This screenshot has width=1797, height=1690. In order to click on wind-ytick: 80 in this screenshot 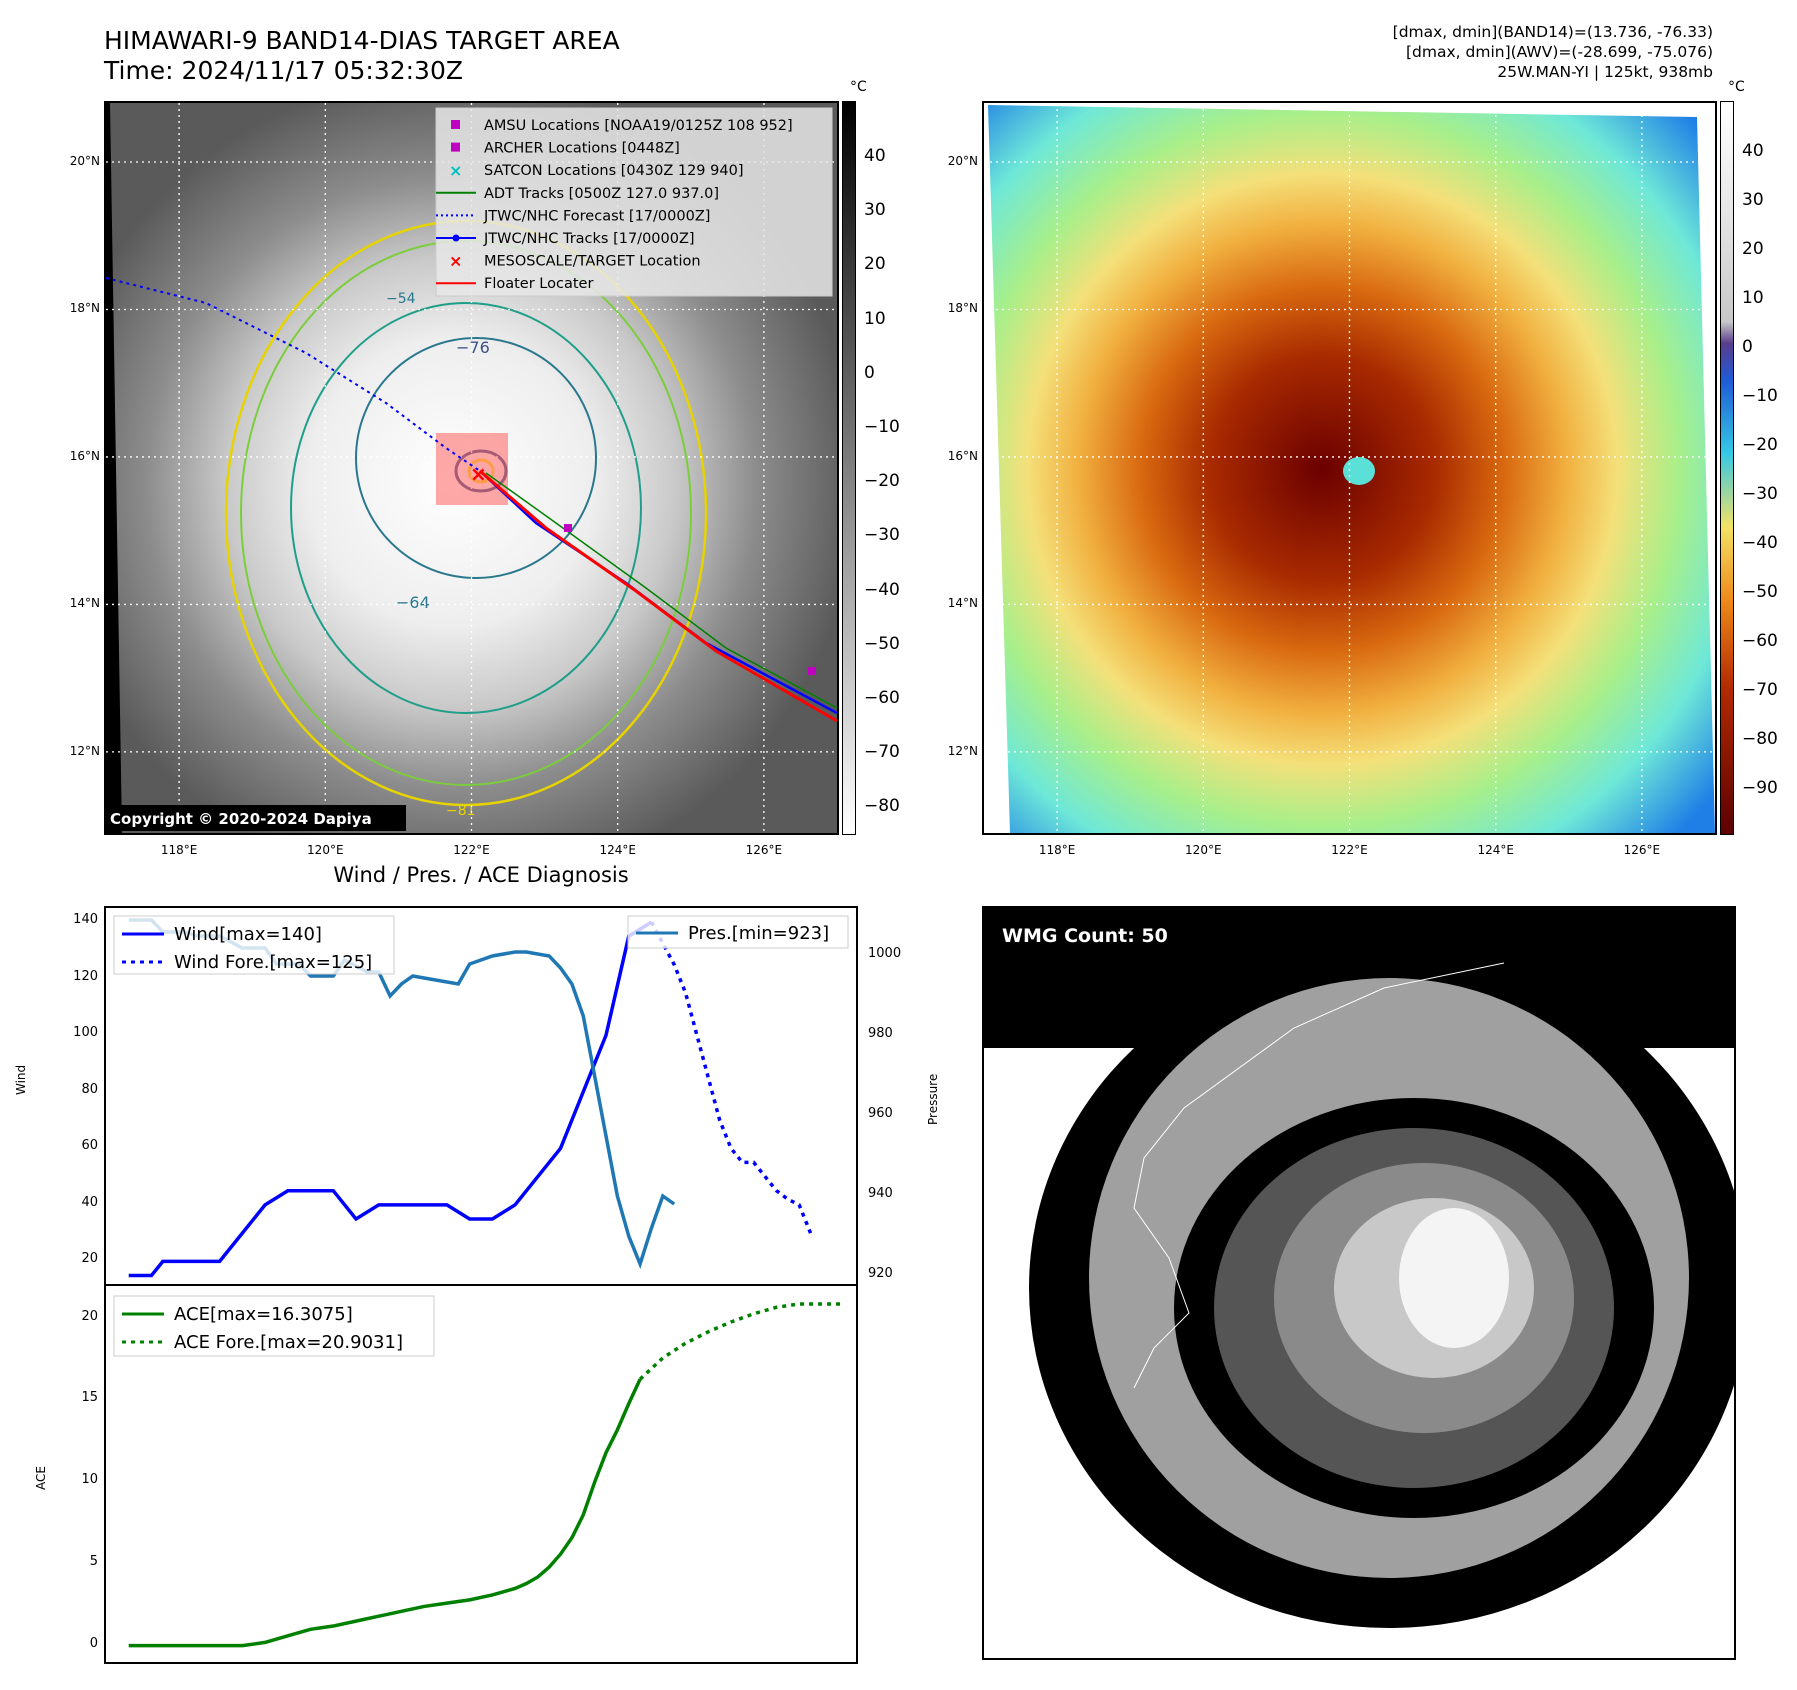, I will do `click(89, 1089)`.